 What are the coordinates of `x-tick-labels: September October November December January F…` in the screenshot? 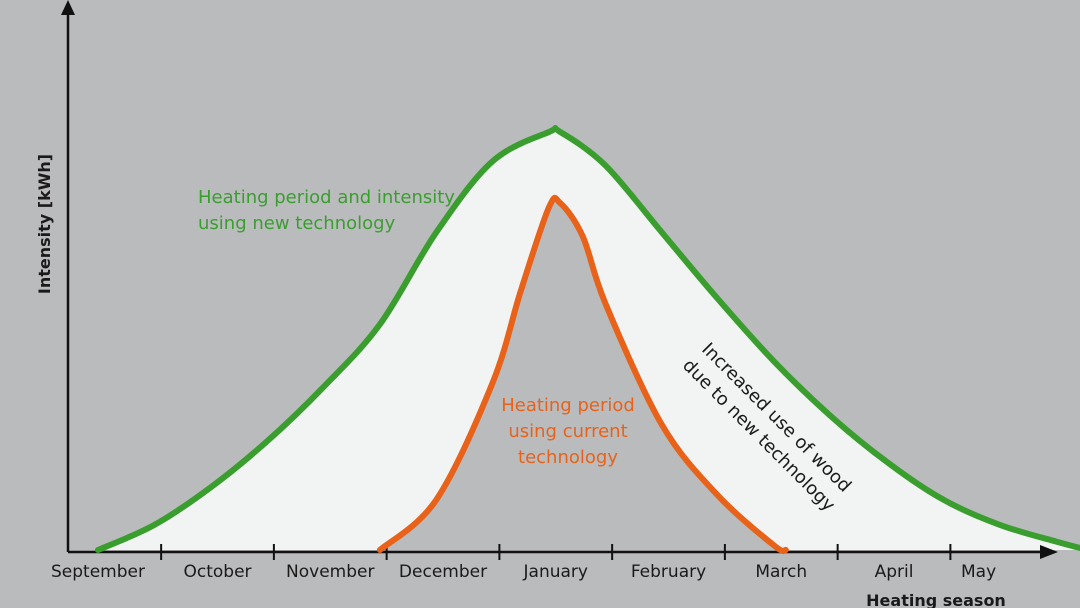 It's located at (523, 572).